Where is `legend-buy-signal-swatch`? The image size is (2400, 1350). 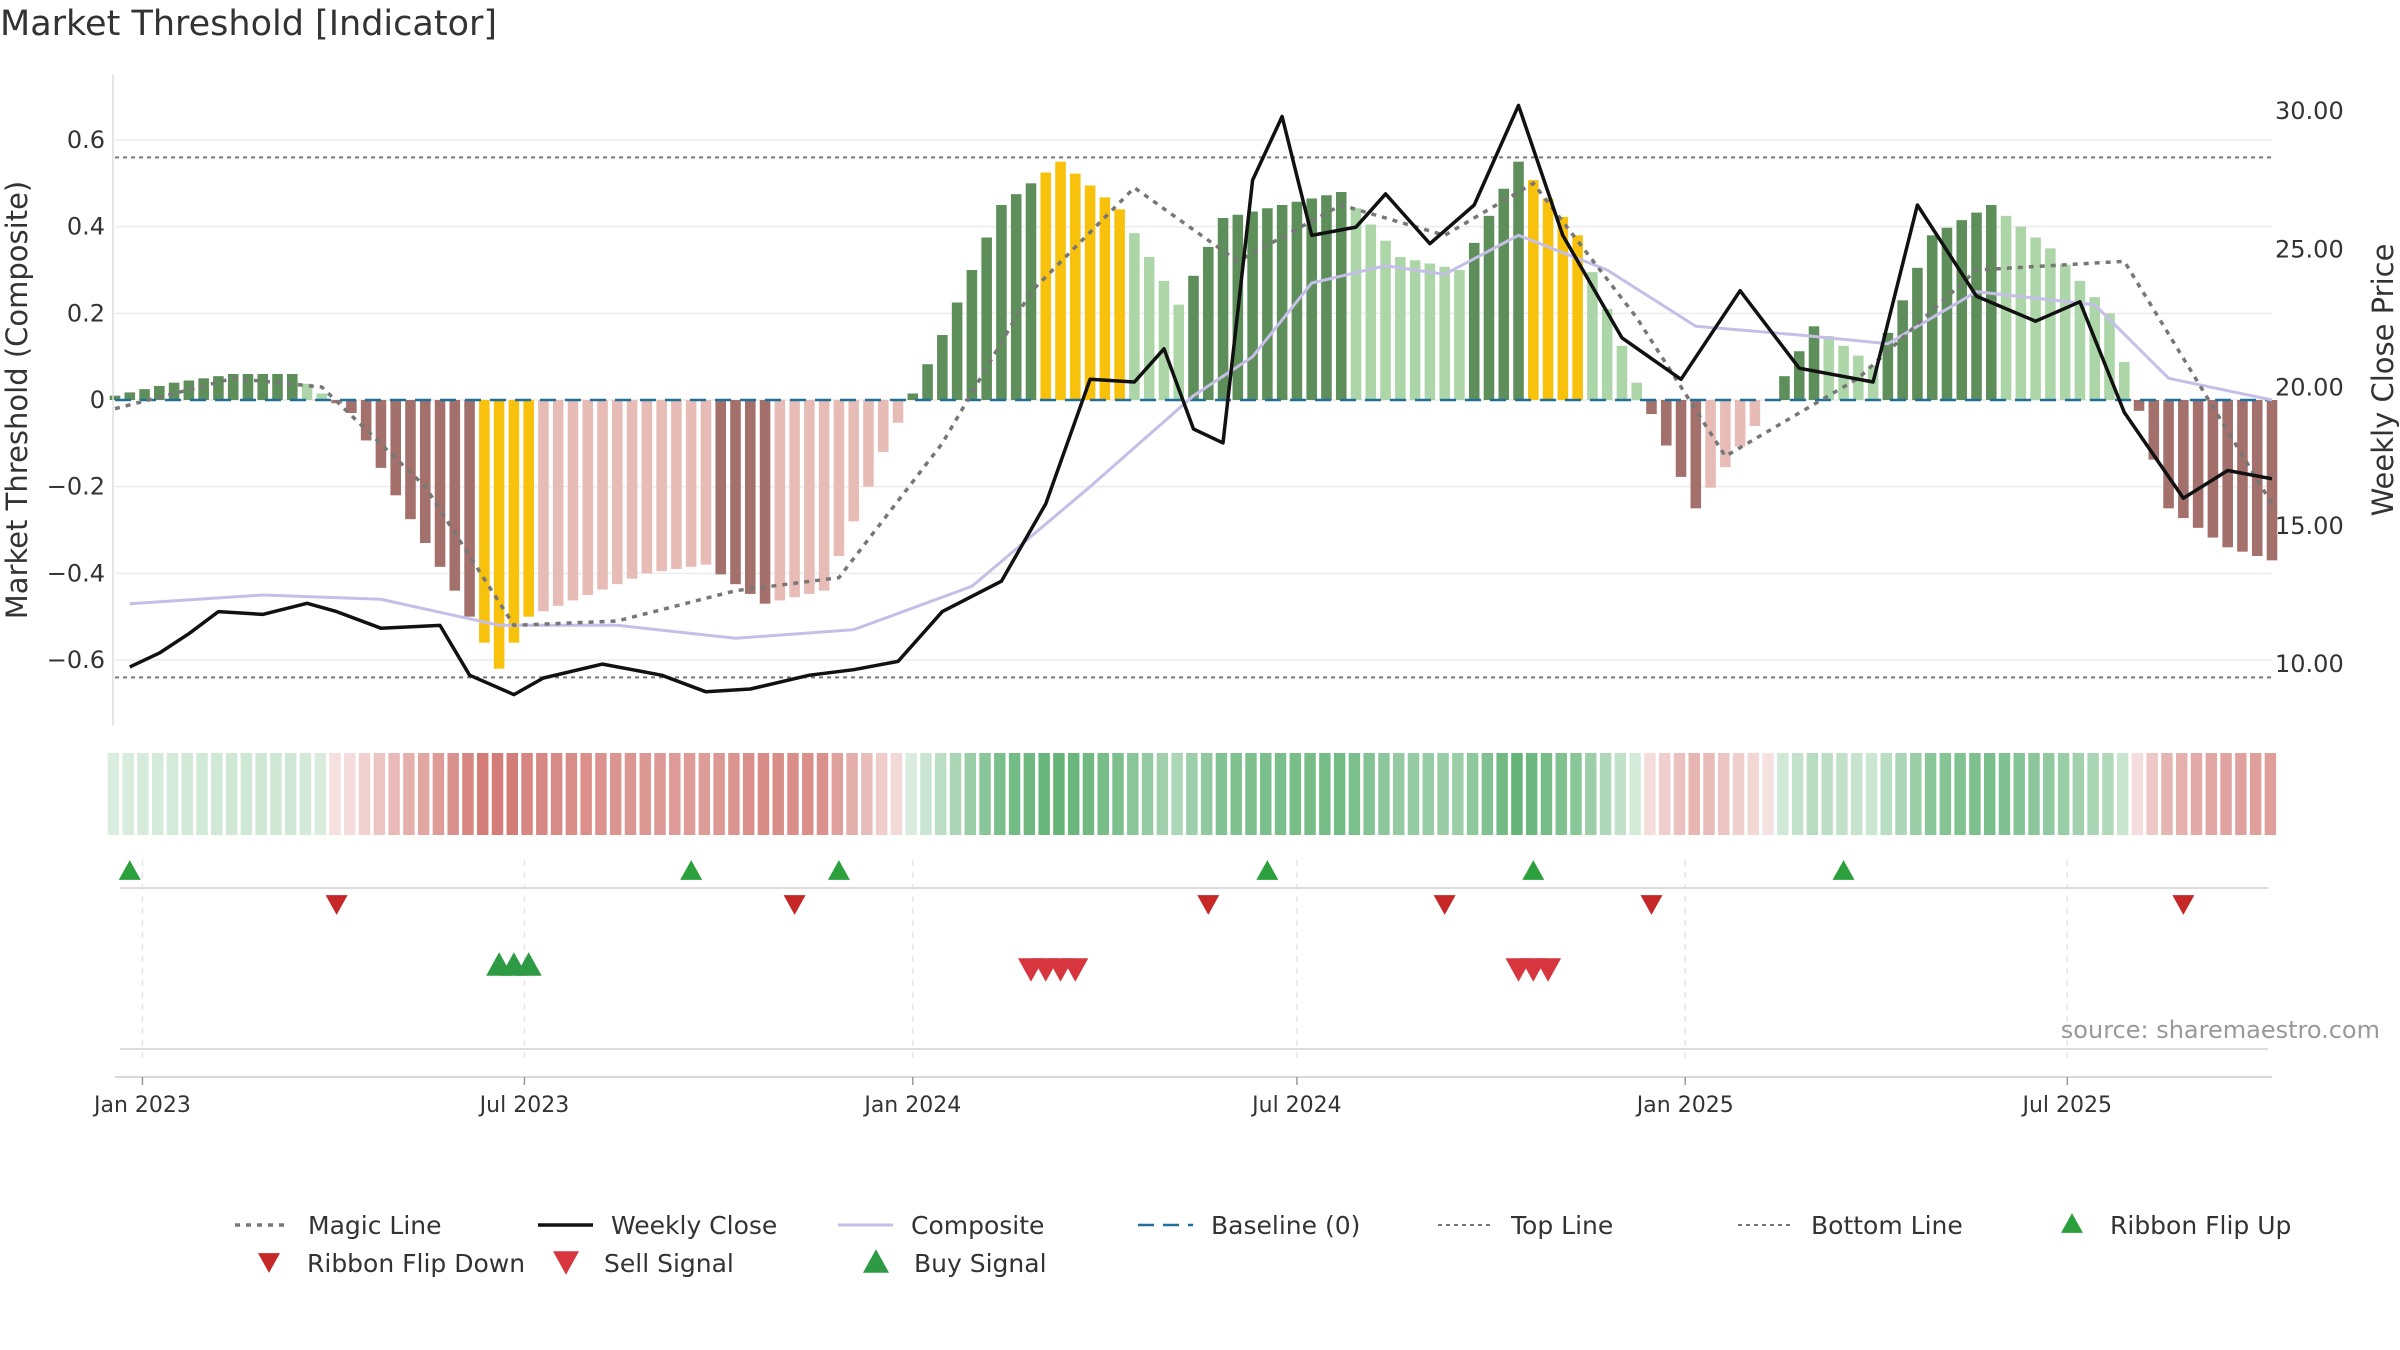
legend-buy-signal-swatch is located at coordinates (876, 1261).